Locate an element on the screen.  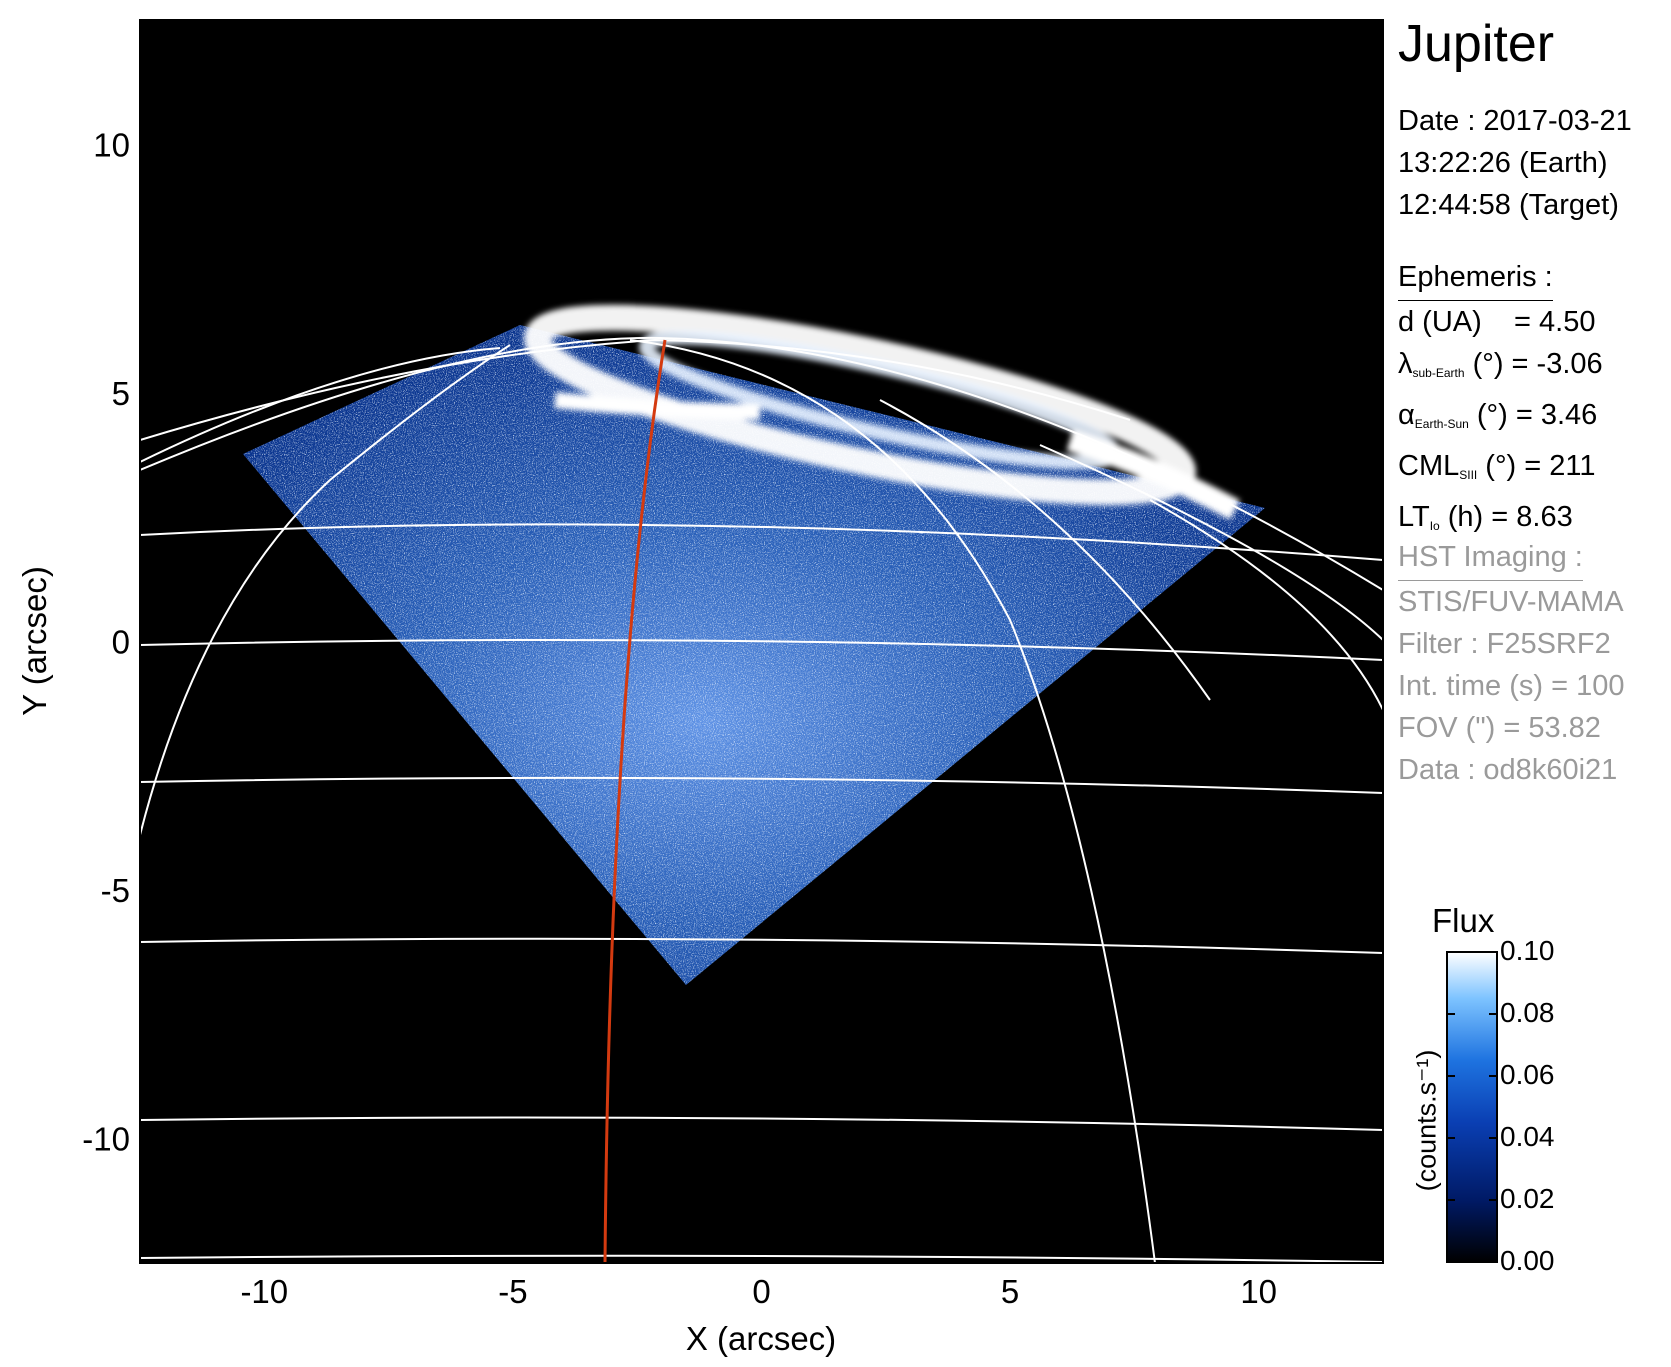
colorbar is located at coordinates (1472, 1107).